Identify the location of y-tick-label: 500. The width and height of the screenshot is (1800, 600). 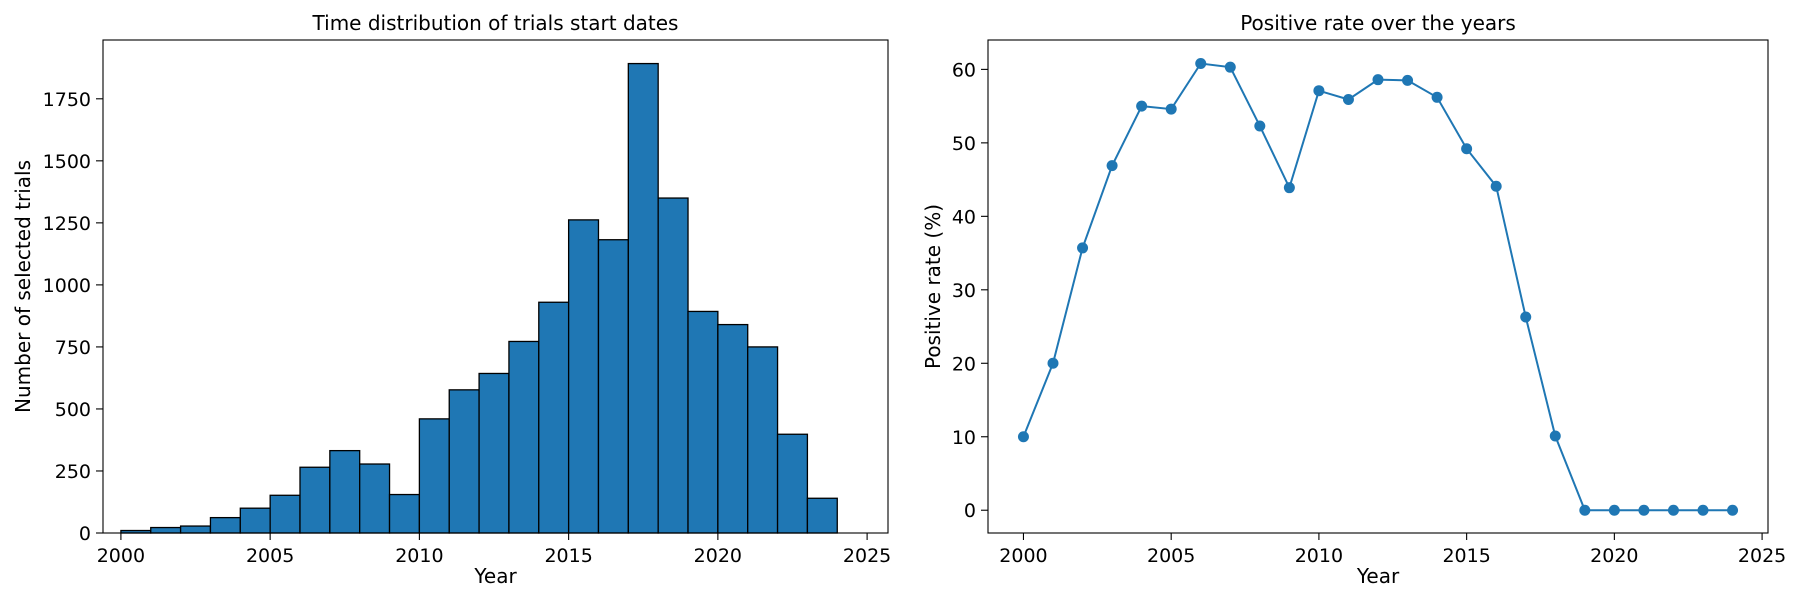
(73, 410).